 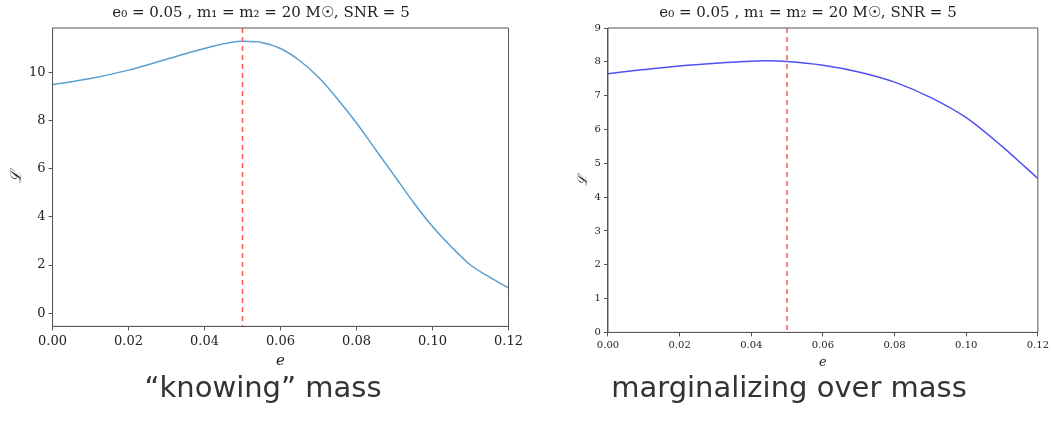 What do you see at coordinates (597, 162) in the screenshot?
I see `y-tick-label: 5` at bounding box center [597, 162].